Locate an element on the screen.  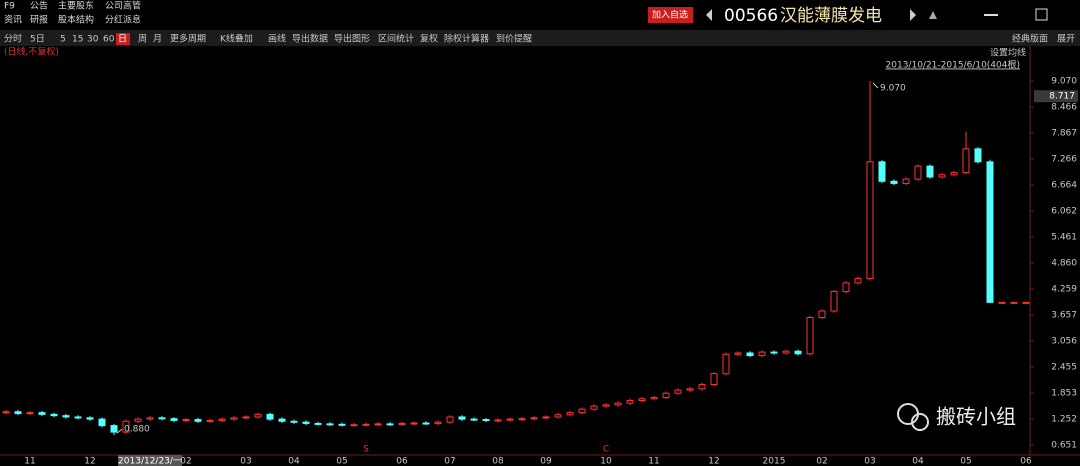
toolbar-item: 分时 is located at coordinates (13, 39).